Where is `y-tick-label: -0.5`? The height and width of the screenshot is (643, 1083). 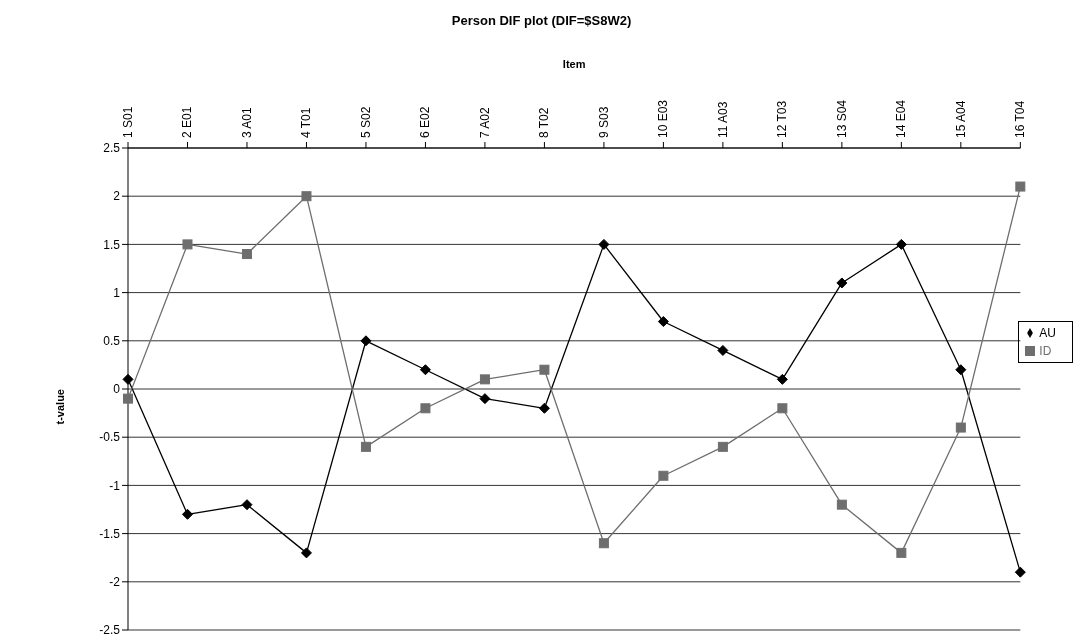 y-tick-label: -0.5 is located at coordinates (110, 437).